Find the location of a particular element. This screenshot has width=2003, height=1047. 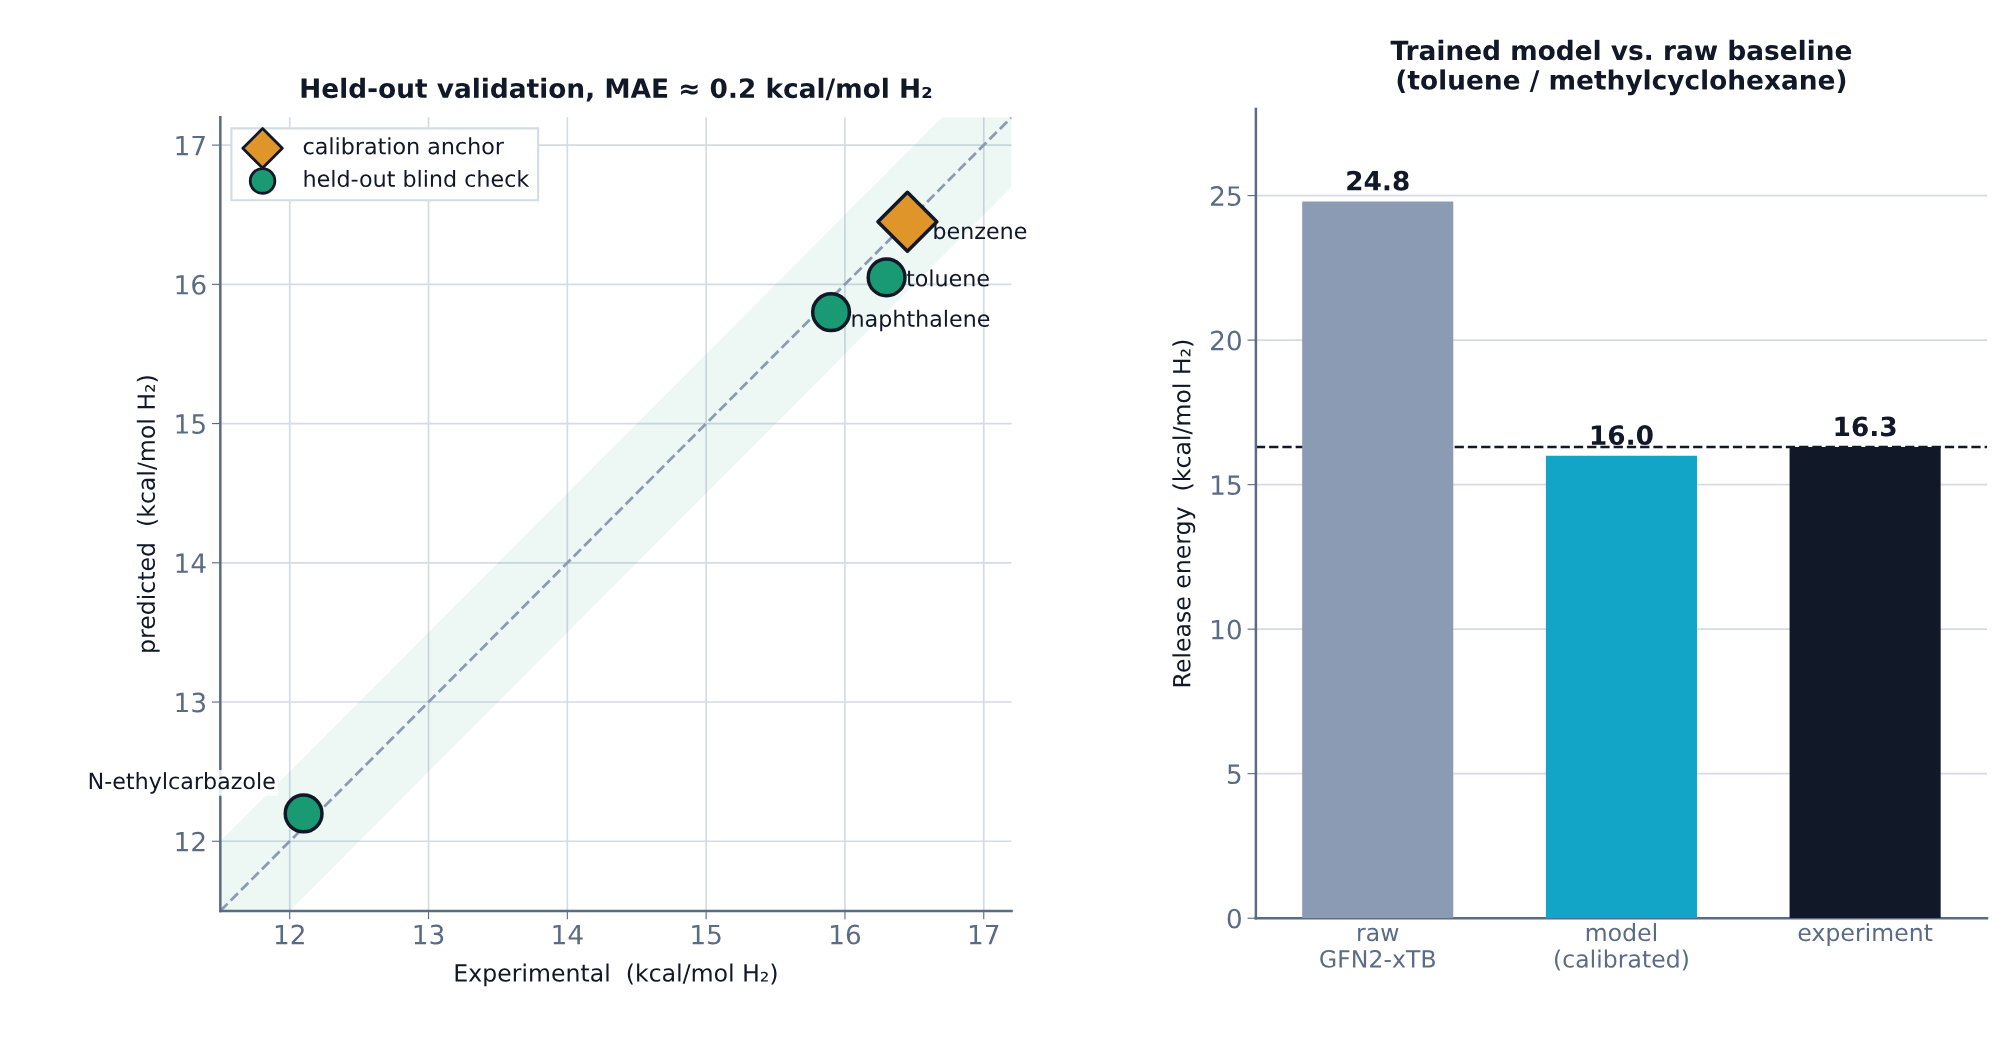

x-tick-label: raw GFN2-xTB is located at coordinates (1377, 947).